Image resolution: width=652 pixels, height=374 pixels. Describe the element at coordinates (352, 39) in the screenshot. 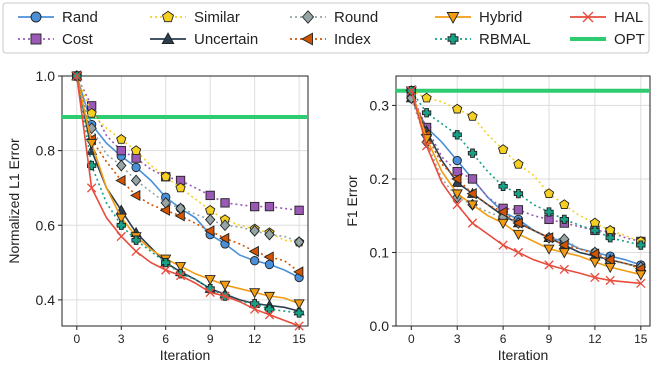

I see `legend-label: Index` at that location.